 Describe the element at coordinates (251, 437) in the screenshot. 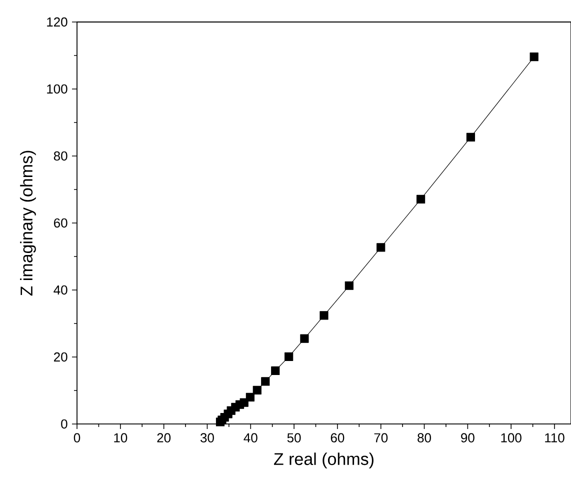

I see `x-tick-label: 40` at that location.